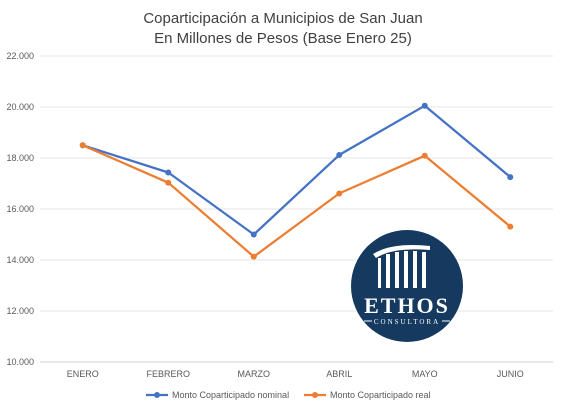  I want to click on chart-subtitle: En Millones de Pesos (Base Enero 25), so click(283, 38).